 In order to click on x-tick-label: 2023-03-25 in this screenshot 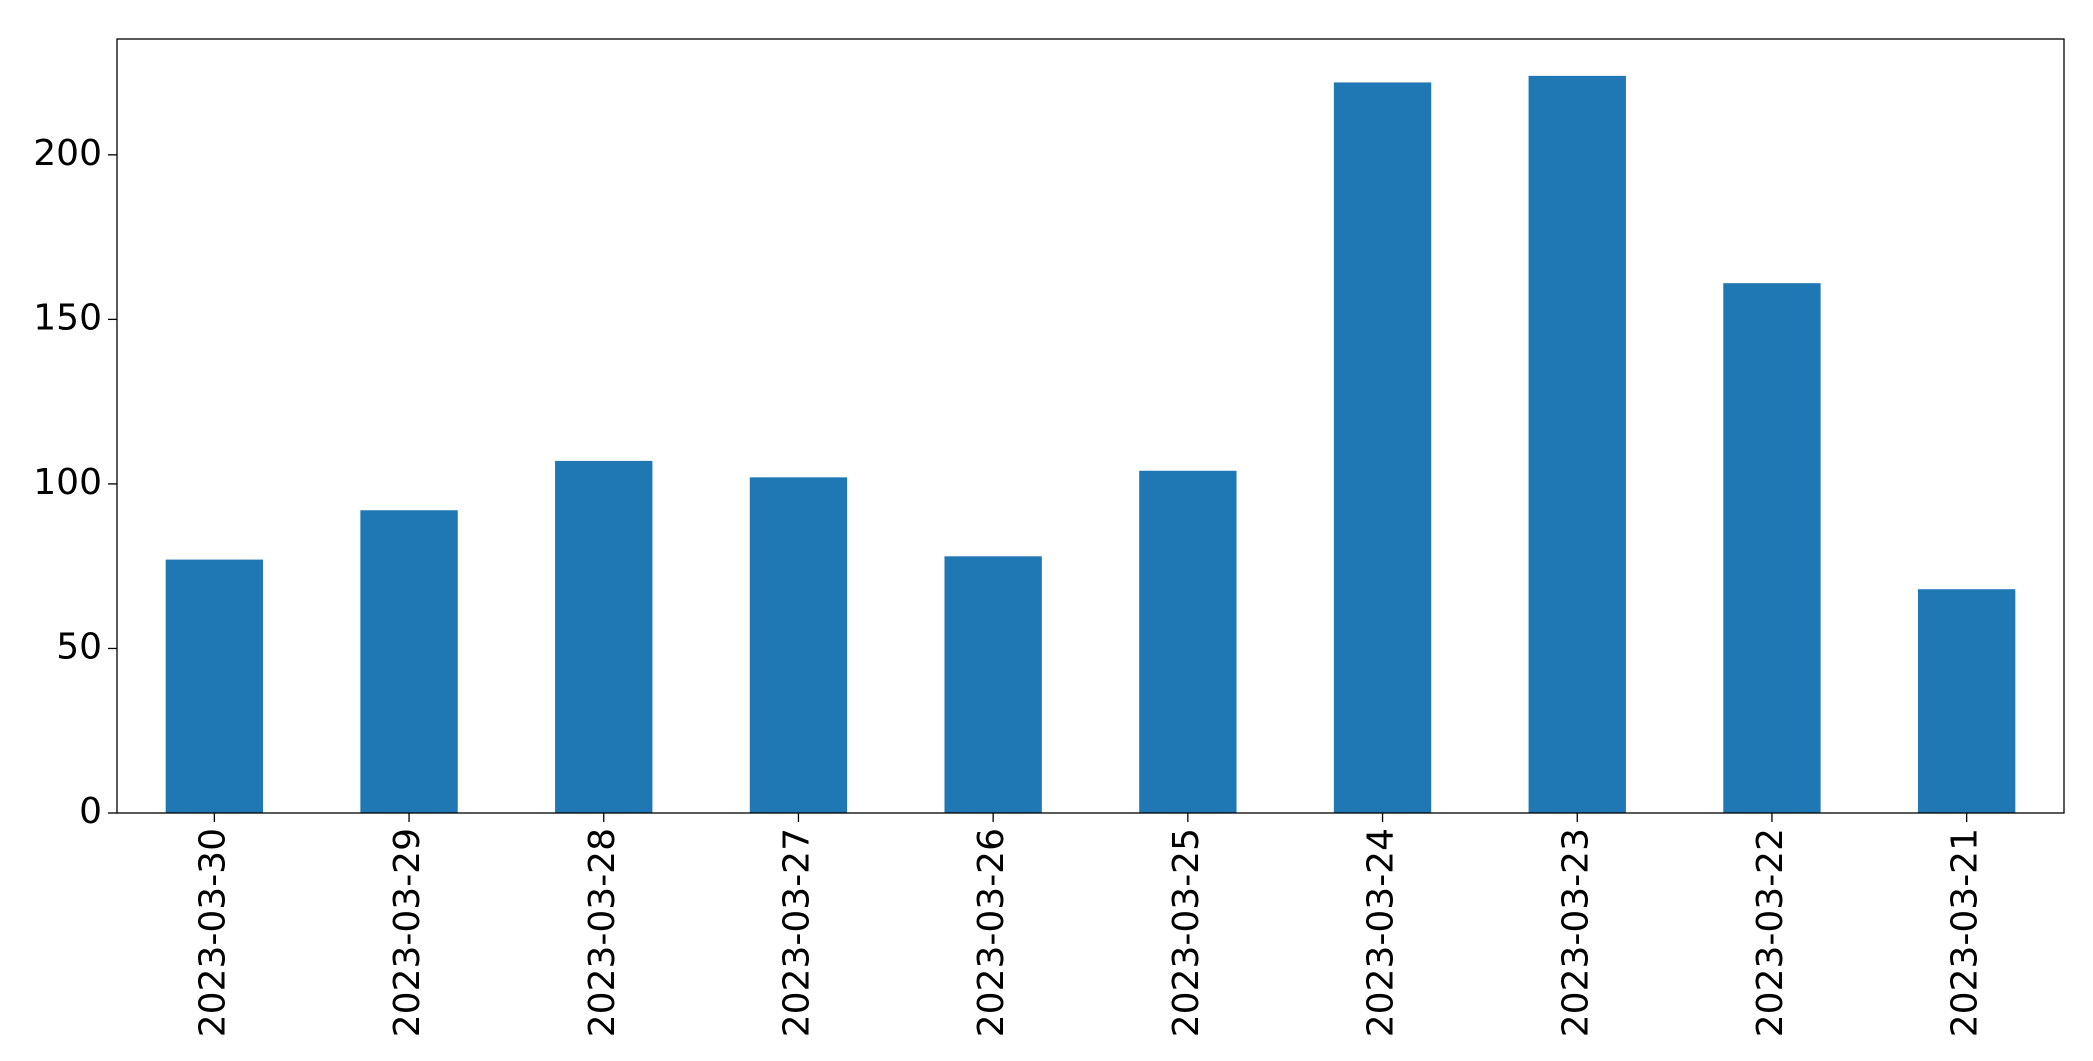, I will do `click(1186, 932)`.